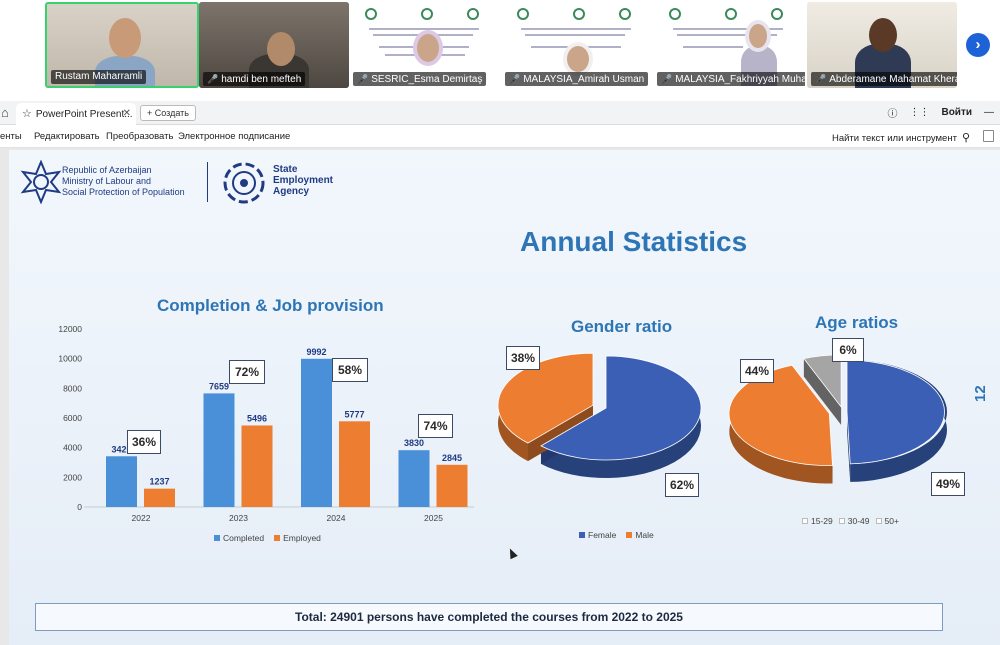 This screenshot has width=1000, height=645. I want to click on age-chart-legend: 15-29 30-49 50+, so click(850, 521).